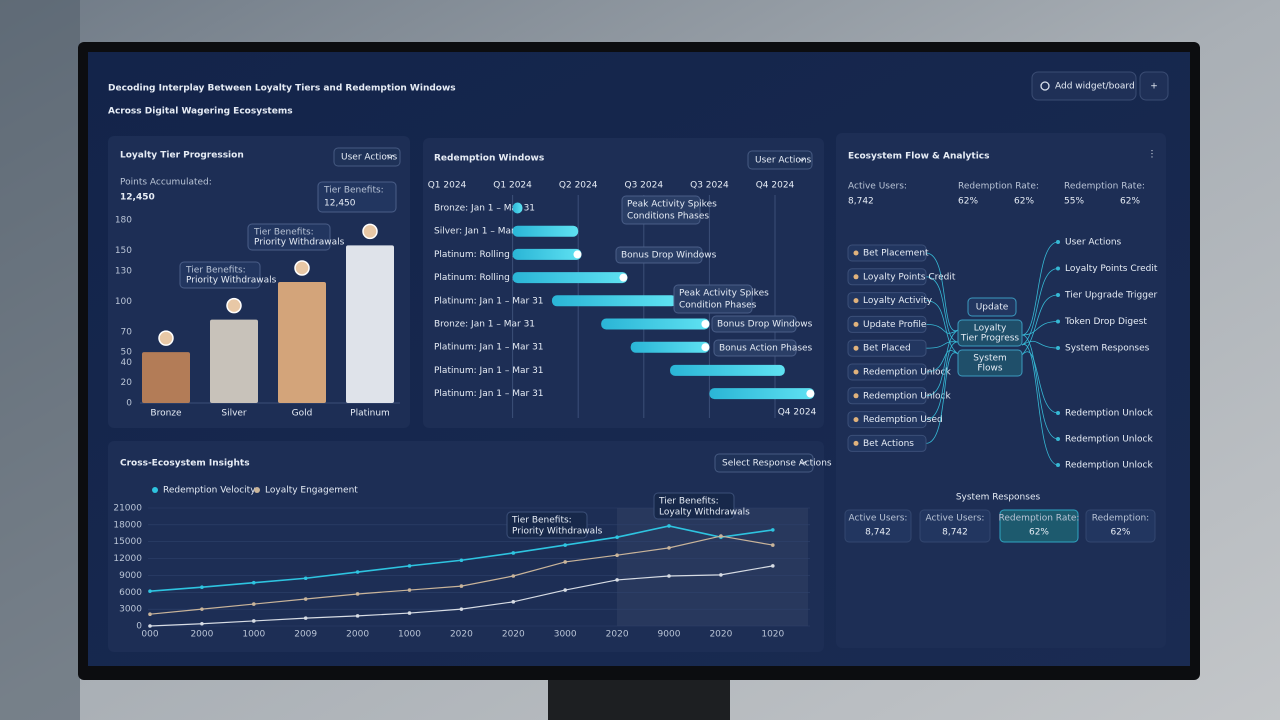  Describe the element at coordinates (1154, 86) in the screenshot. I see `add-button` at that location.